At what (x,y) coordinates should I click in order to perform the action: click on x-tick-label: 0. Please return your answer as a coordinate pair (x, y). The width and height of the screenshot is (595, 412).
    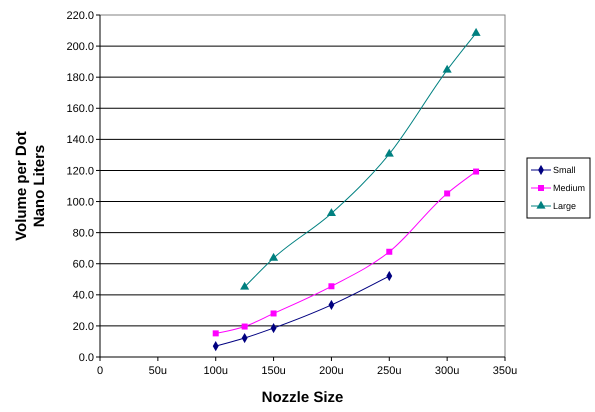
    Looking at the image, I should click on (100, 371).